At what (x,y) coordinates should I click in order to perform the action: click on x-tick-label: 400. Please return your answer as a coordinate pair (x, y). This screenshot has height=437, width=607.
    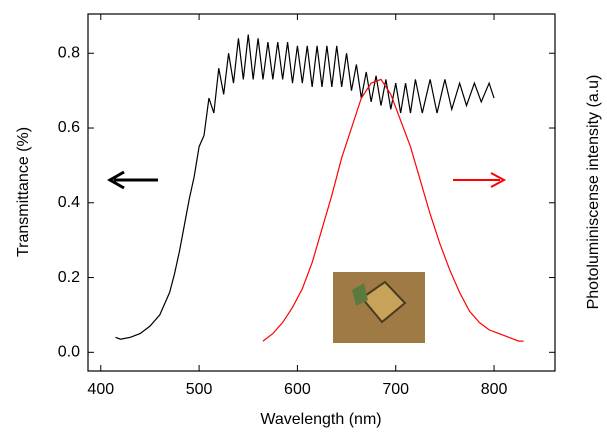
    Looking at the image, I should click on (100, 389).